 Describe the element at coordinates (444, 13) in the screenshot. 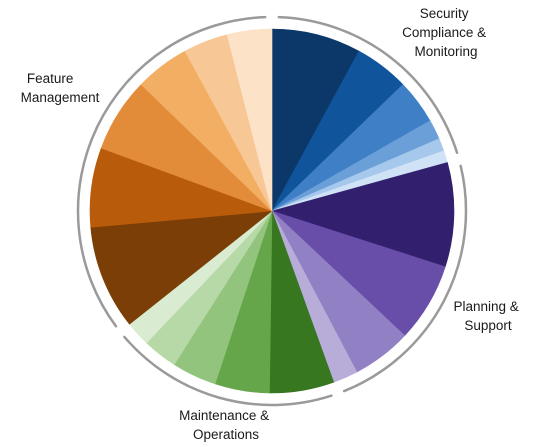

I see `group-label-security-line-1: Security` at that location.